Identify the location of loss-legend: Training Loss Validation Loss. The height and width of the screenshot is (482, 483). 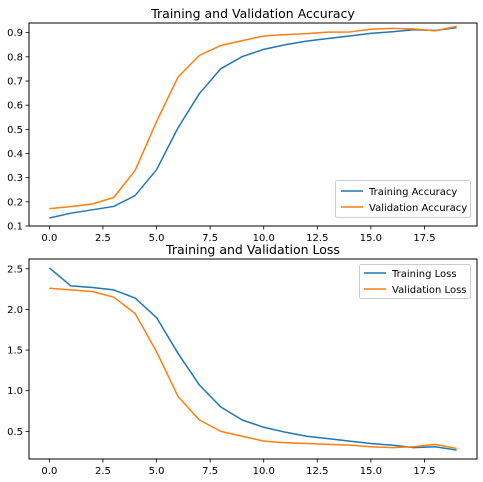
(415, 281).